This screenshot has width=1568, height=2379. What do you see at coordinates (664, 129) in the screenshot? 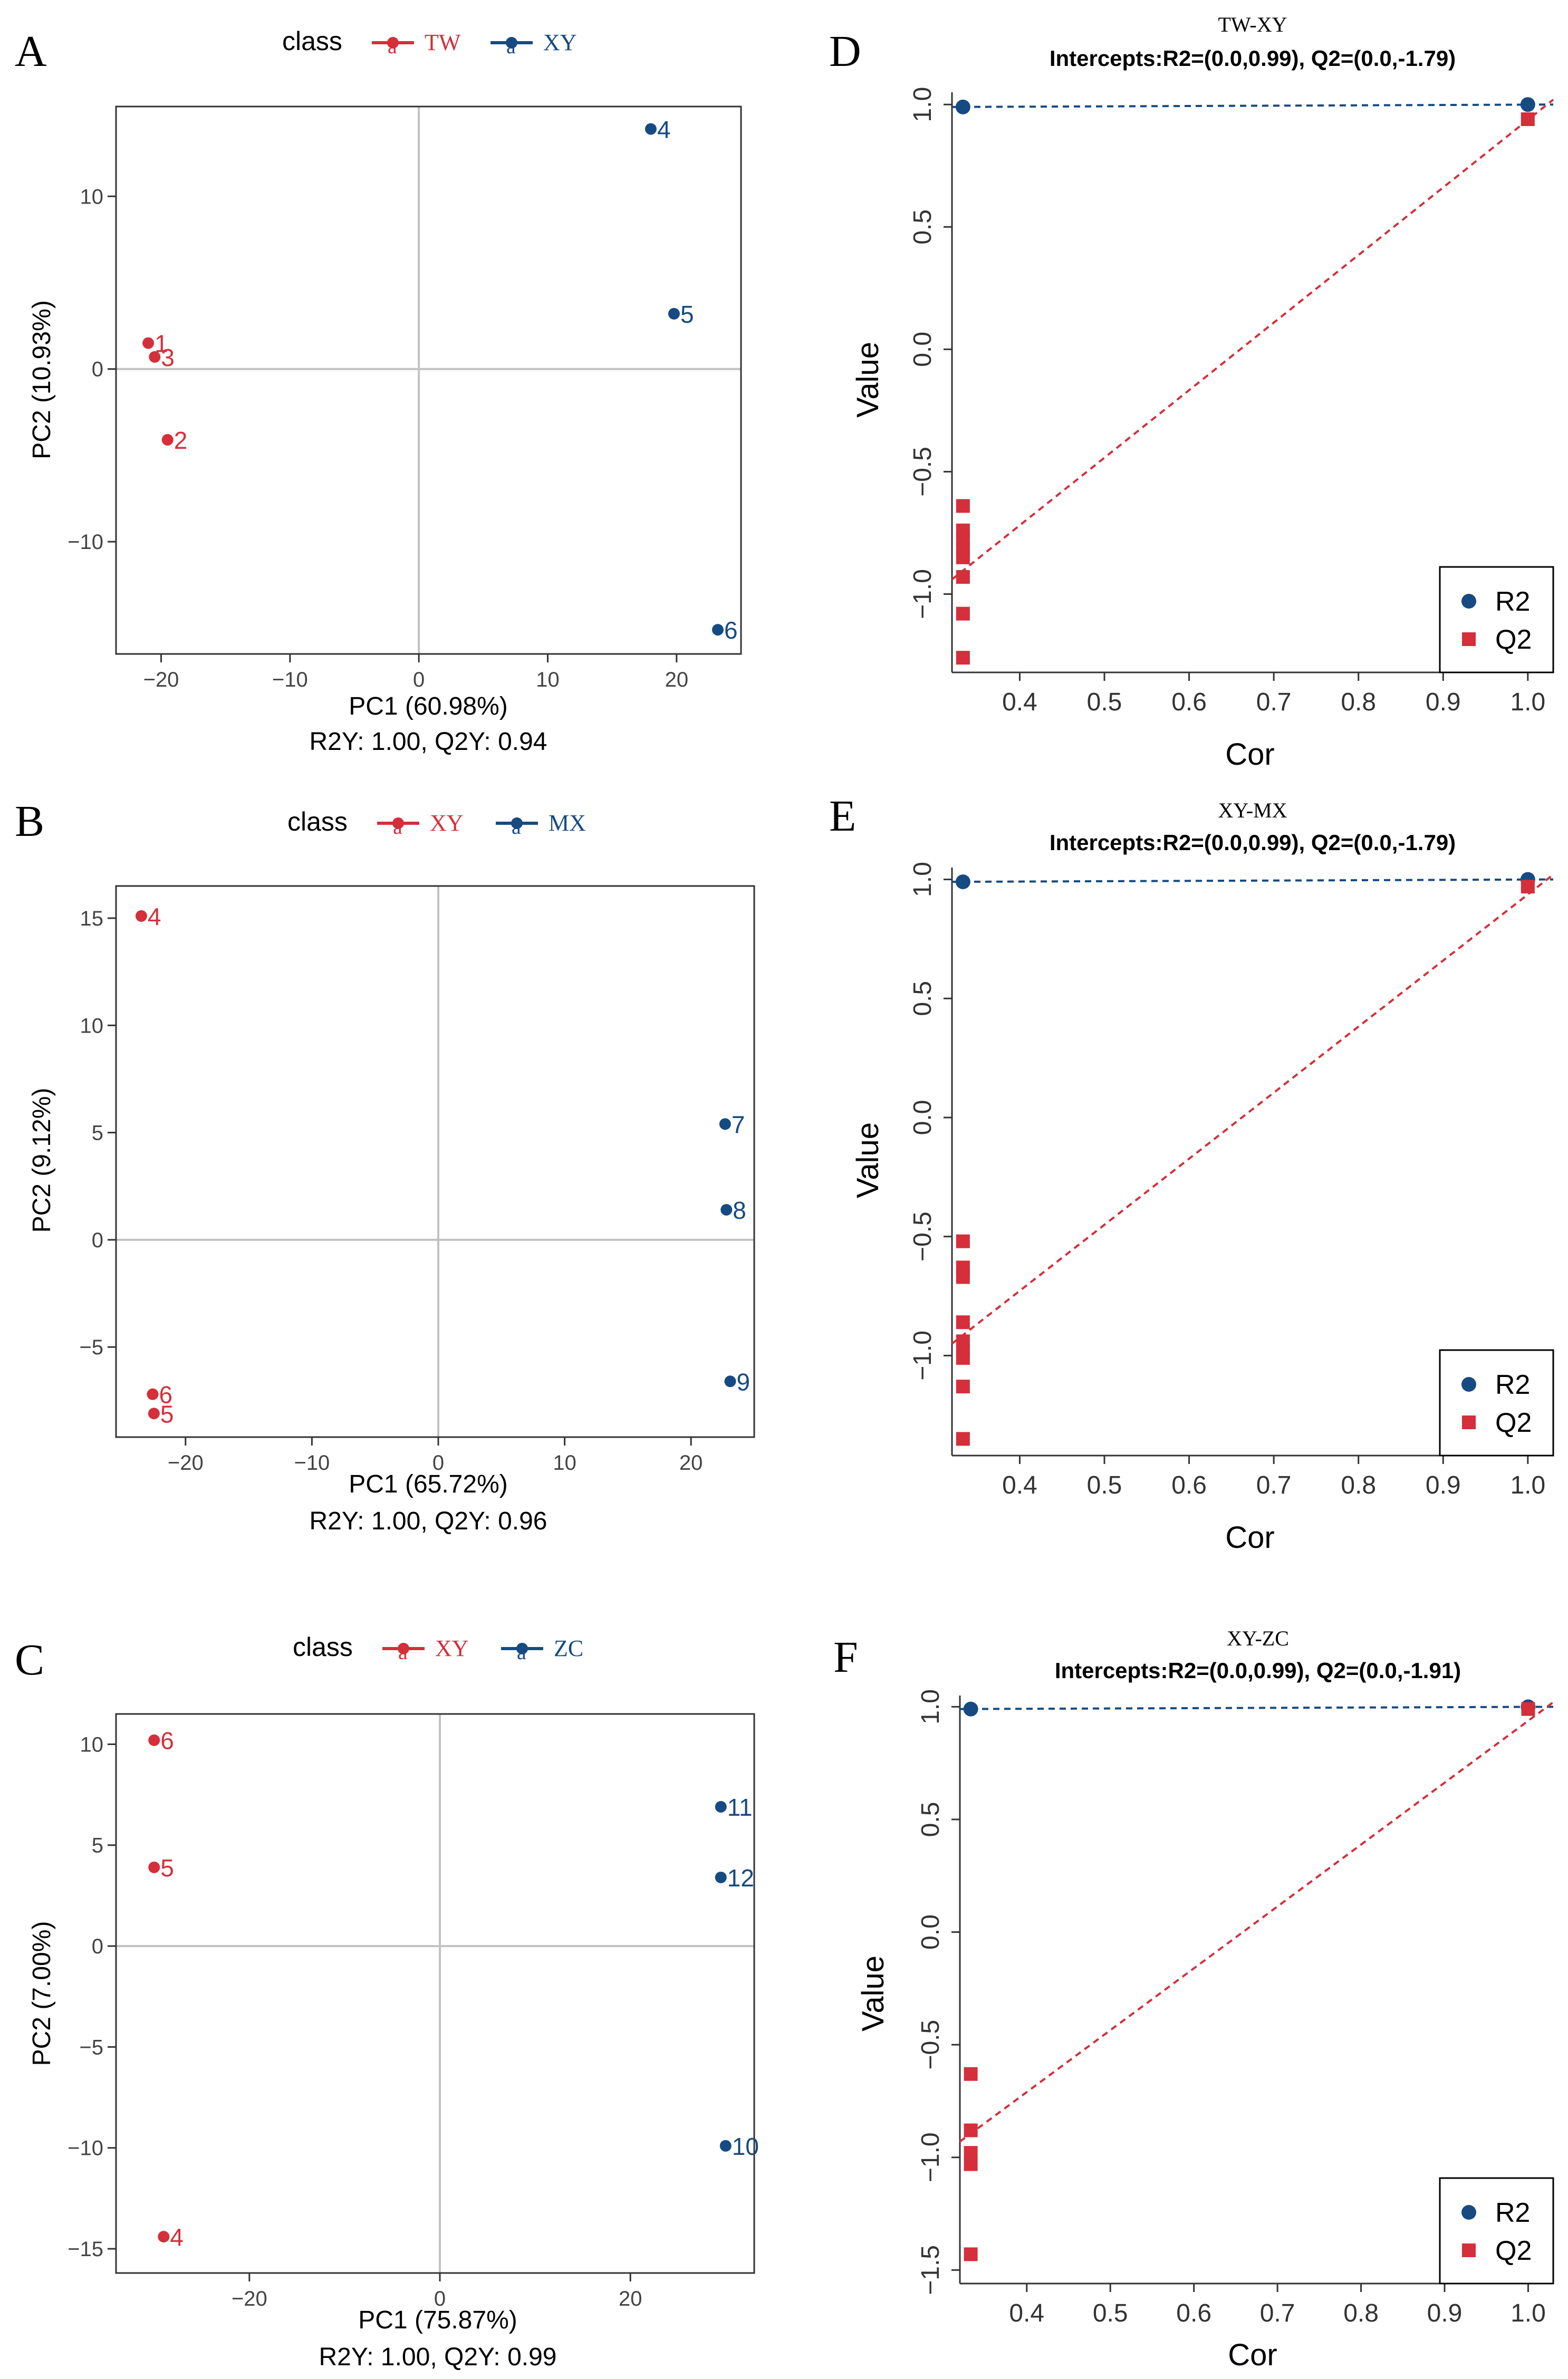
I see `point-label: 4` at bounding box center [664, 129].